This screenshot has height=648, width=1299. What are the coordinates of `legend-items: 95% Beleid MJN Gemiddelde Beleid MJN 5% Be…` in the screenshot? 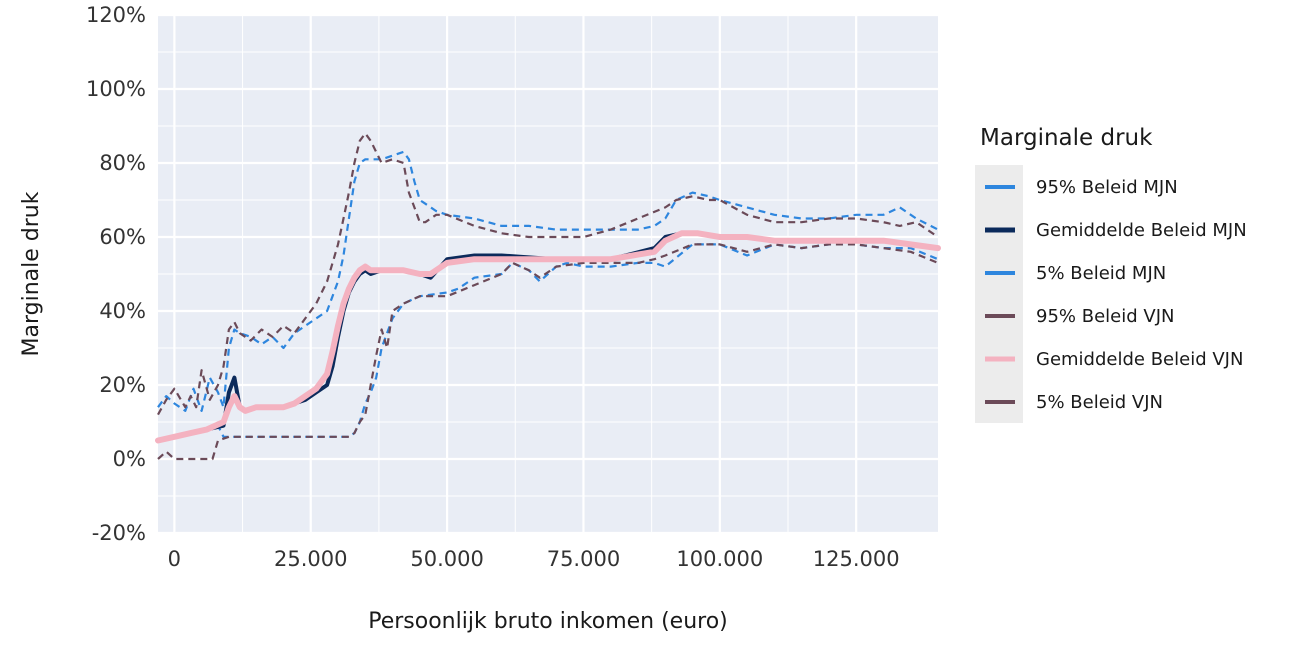 It's located at (1116, 295).